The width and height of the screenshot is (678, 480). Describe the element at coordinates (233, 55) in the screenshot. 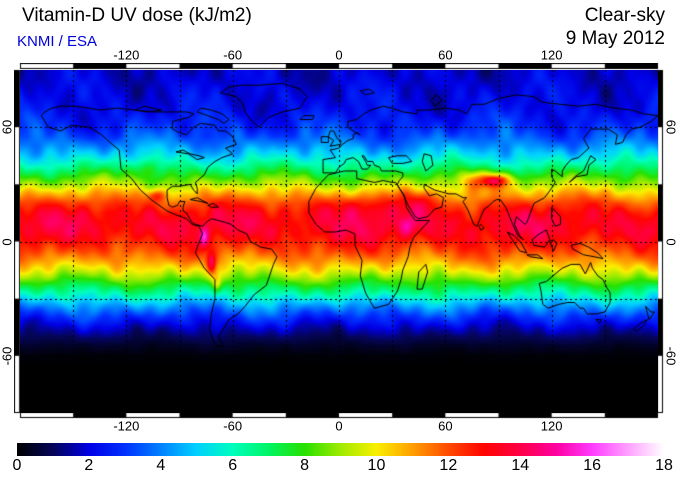

I see `lon-tick-label-top: -60` at that location.